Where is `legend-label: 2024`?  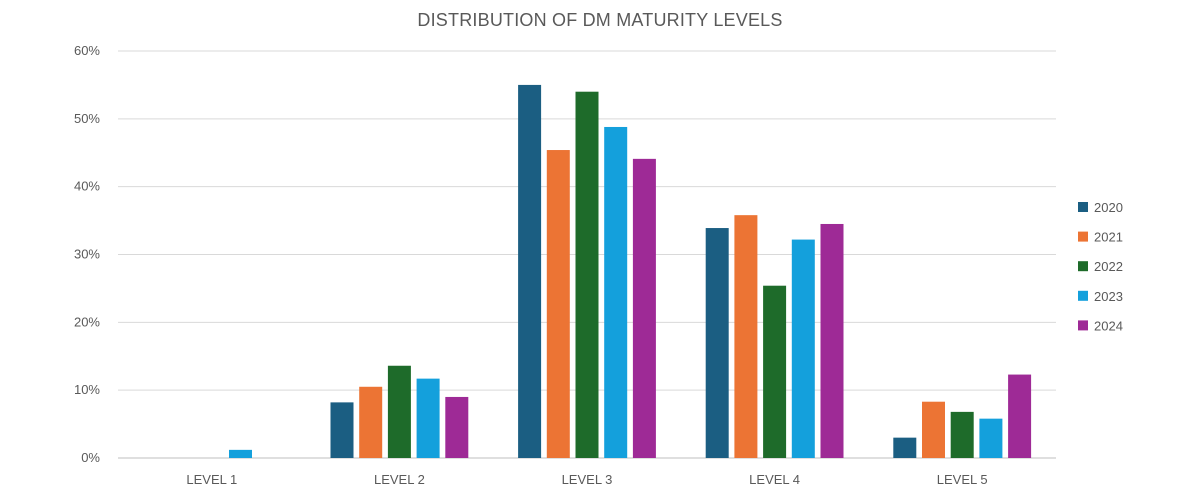
legend-label: 2024 is located at coordinates (1108, 325).